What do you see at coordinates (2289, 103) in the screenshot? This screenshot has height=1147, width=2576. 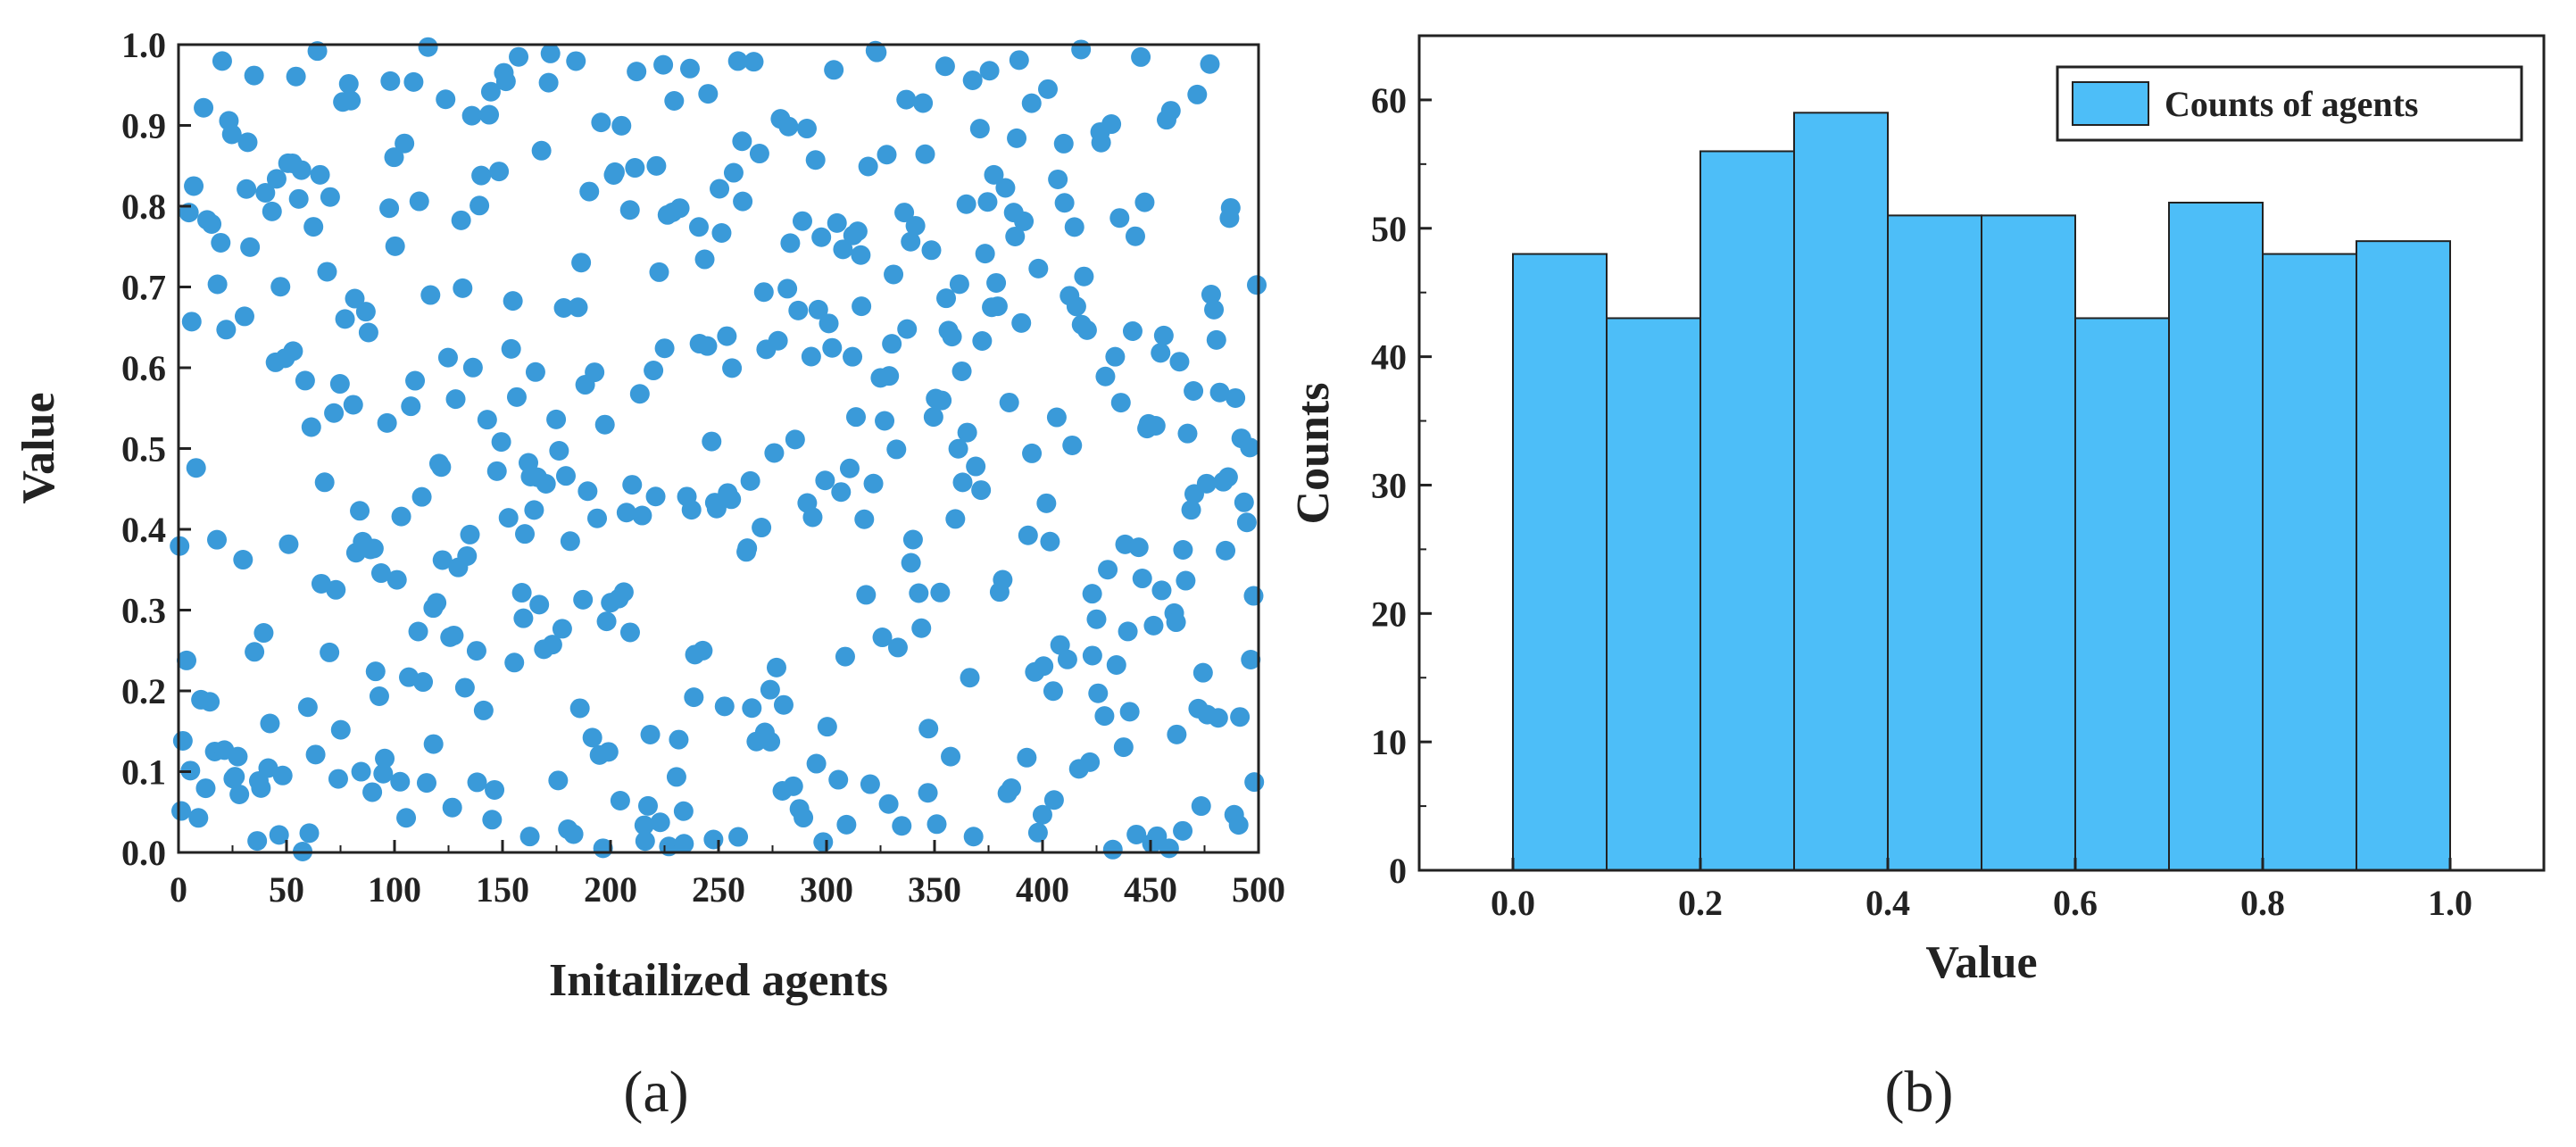 I see `histogram-legend: Counts of agents` at bounding box center [2289, 103].